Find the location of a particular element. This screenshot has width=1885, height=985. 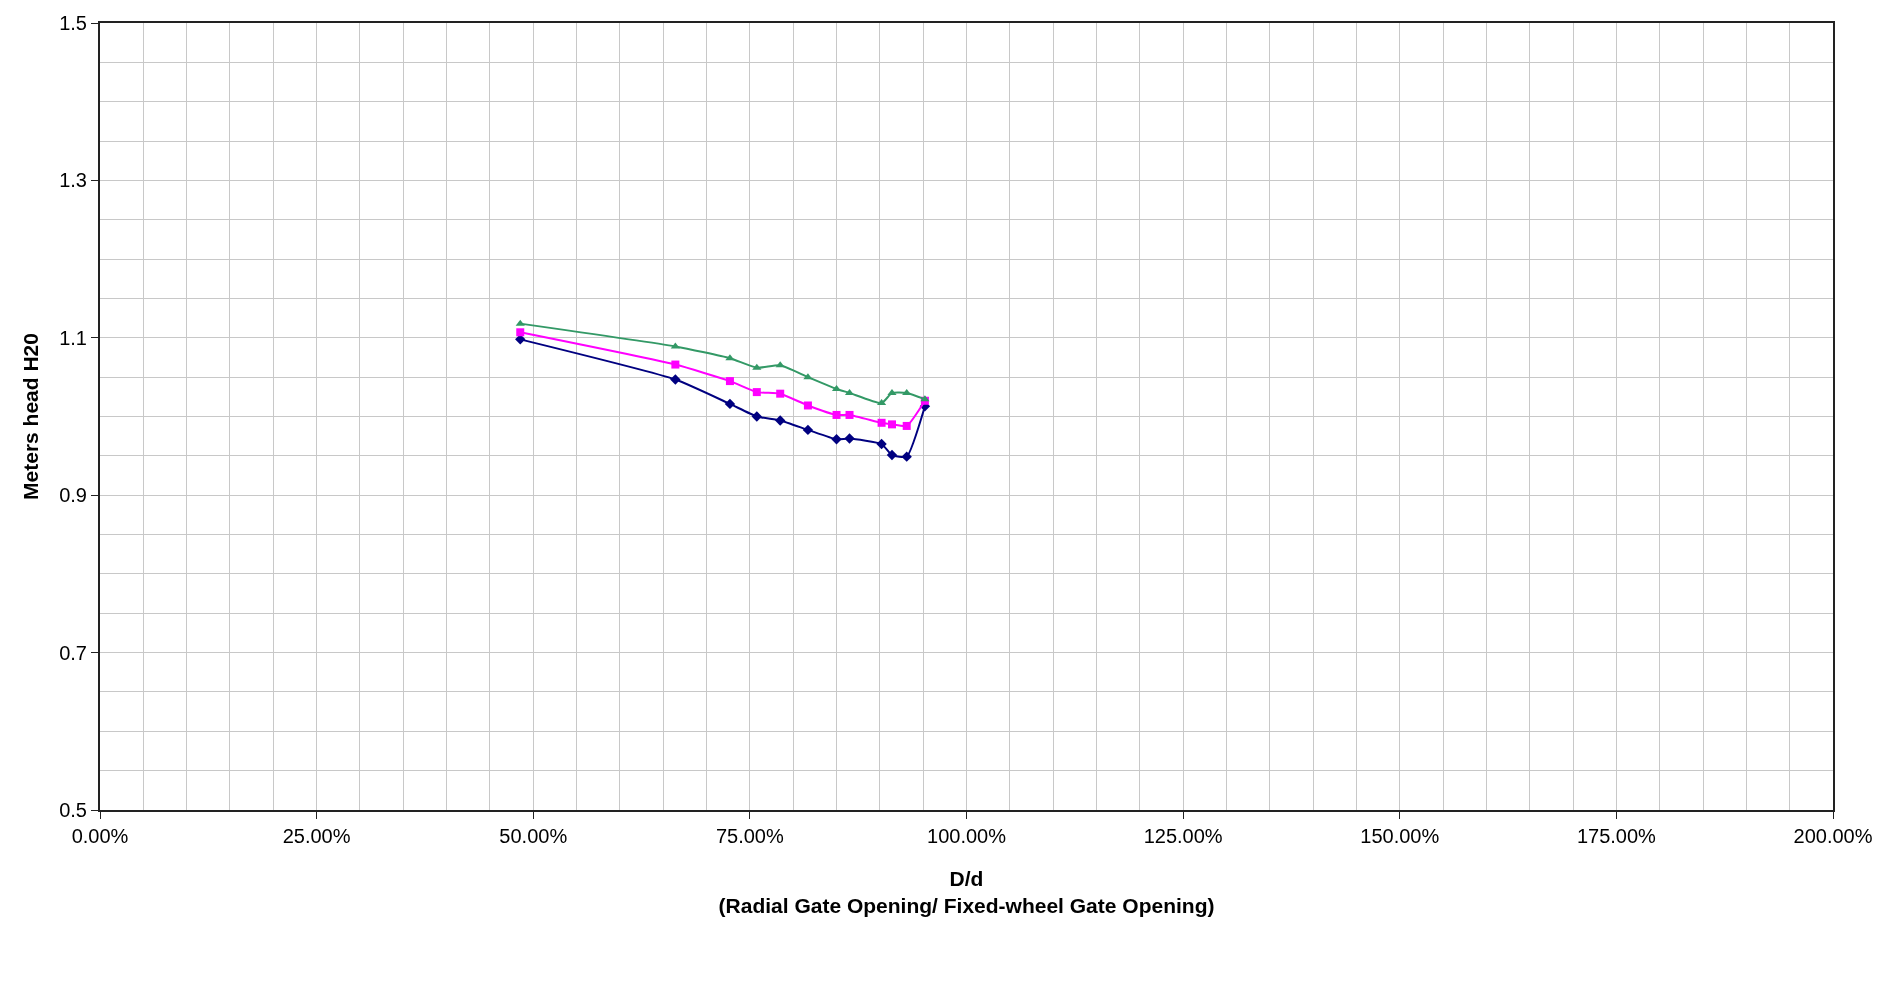

x-tick-label: 50.00% is located at coordinates (533, 836).